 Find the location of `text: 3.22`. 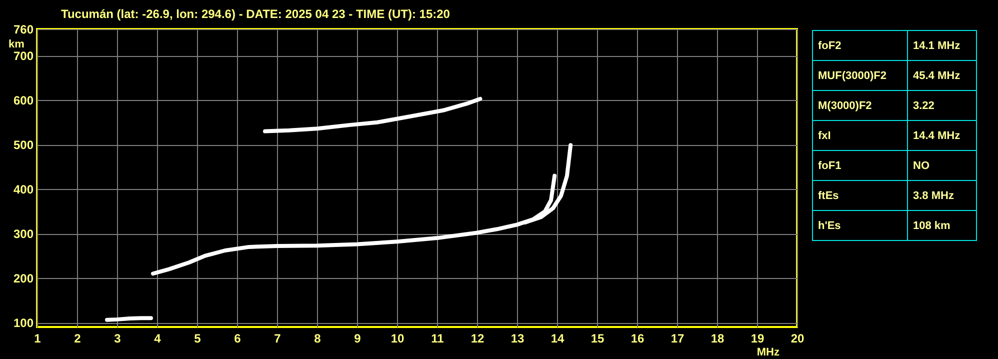

text: 3.22 is located at coordinates (942, 105).